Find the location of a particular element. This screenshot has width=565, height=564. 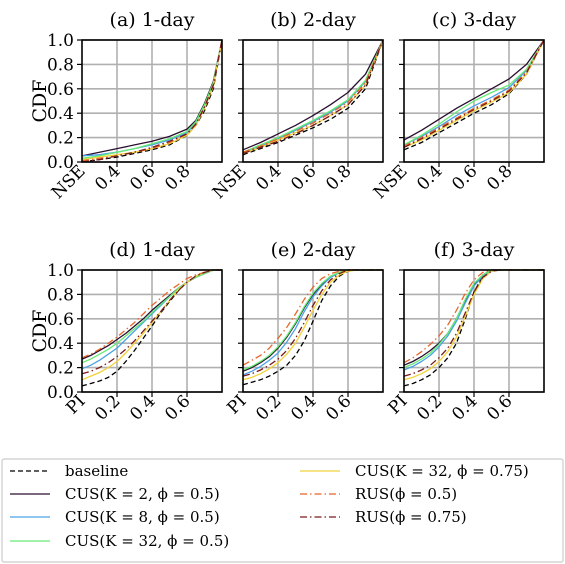

legend-item: baseline is located at coordinates (69, 471).